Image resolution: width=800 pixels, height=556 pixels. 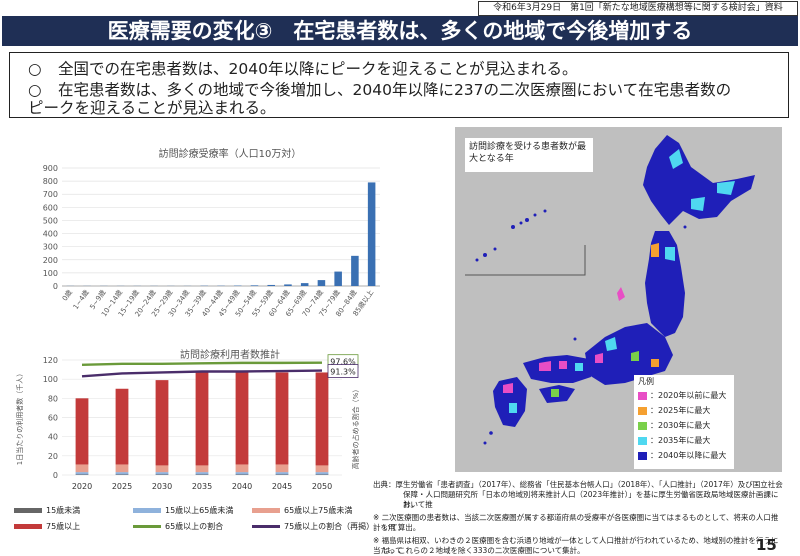 What do you see at coordinates (680, 410) in the screenshot?
I see `legend-label: ：2025年に最大` at bounding box center [680, 410].